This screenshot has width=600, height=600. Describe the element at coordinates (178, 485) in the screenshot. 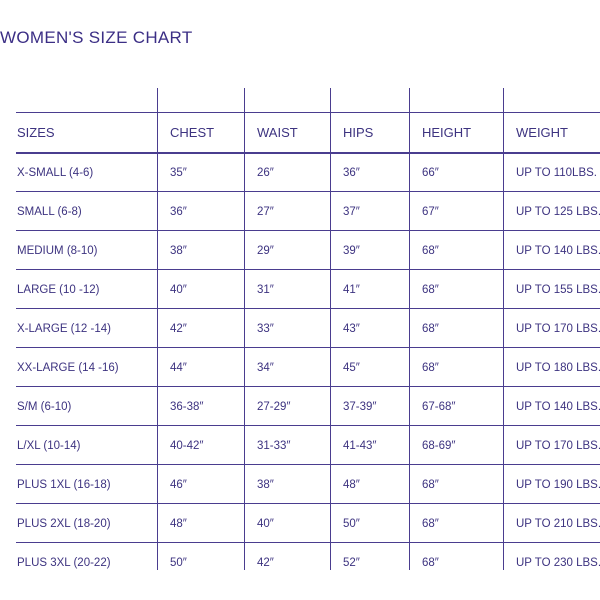

I see `table-cell: 46″` at that location.